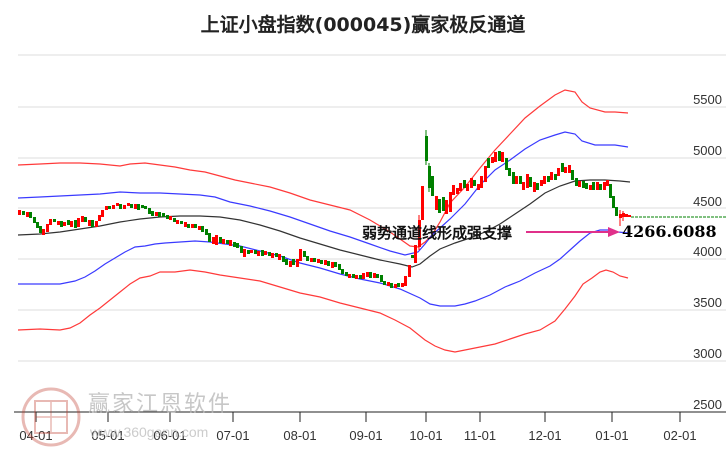 The image size is (726, 450). I want to click on watermark-brand: 赢家江恩软件, so click(160, 404).